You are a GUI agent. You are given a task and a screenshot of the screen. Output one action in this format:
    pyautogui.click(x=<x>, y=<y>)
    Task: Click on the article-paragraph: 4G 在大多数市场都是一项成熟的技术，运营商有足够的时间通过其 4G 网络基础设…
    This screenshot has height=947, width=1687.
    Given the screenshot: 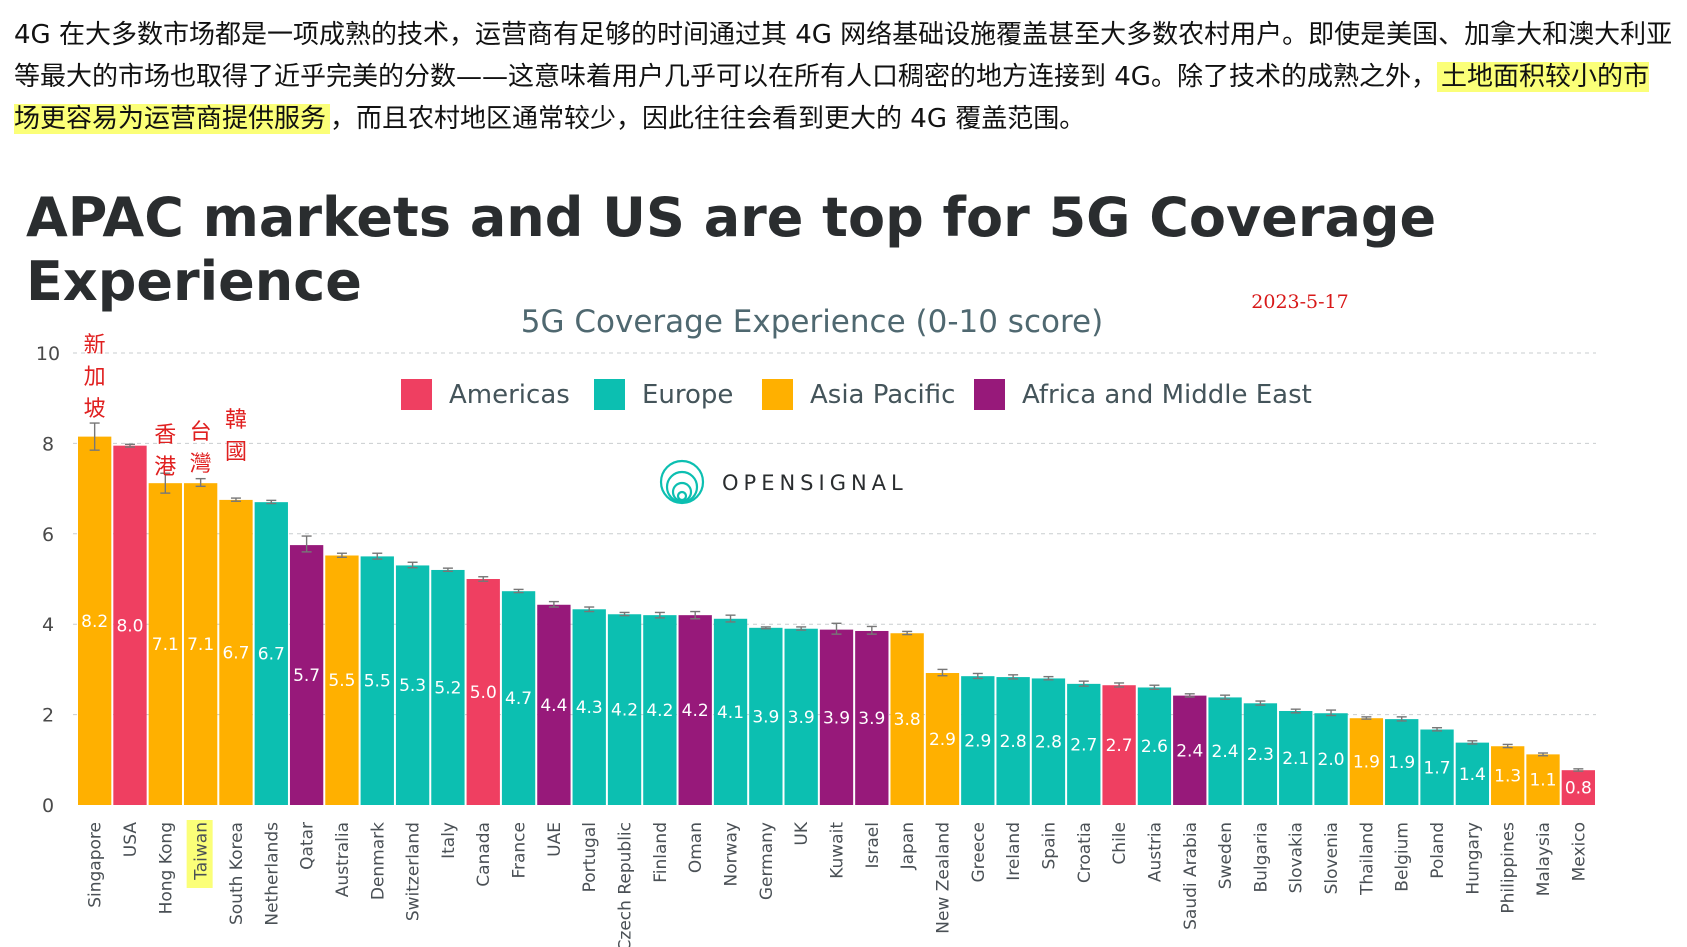 What is the action you would take?
    pyautogui.click(x=844, y=77)
    